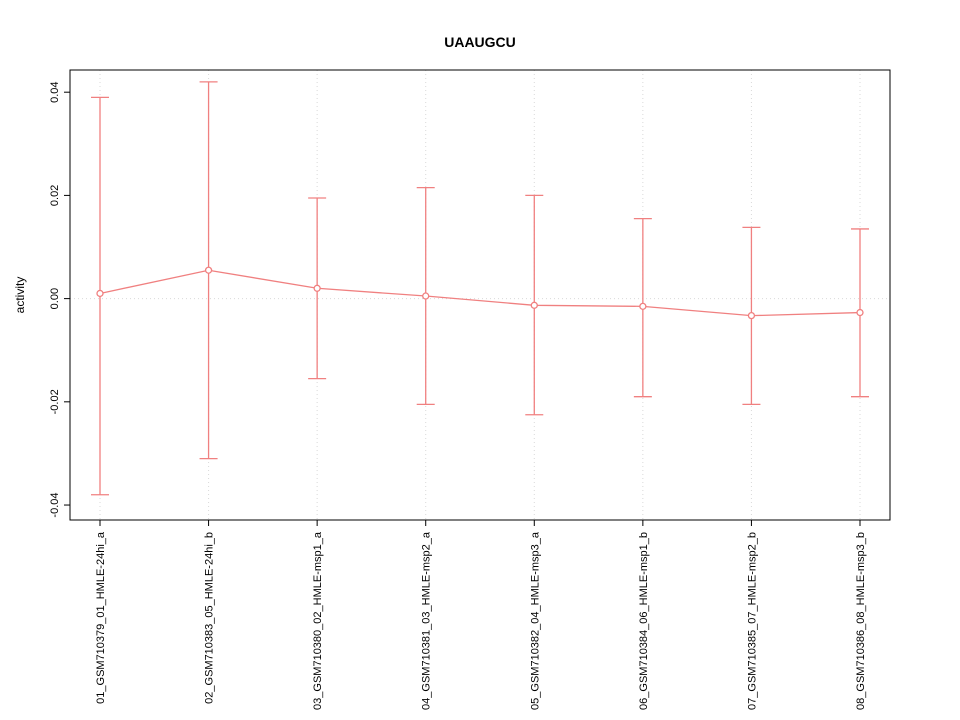 The width and height of the screenshot is (960, 720). What do you see at coordinates (480, 42) in the screenshot?
I see `chart-title: UAAUGCU` at bounding box center [480, 42].